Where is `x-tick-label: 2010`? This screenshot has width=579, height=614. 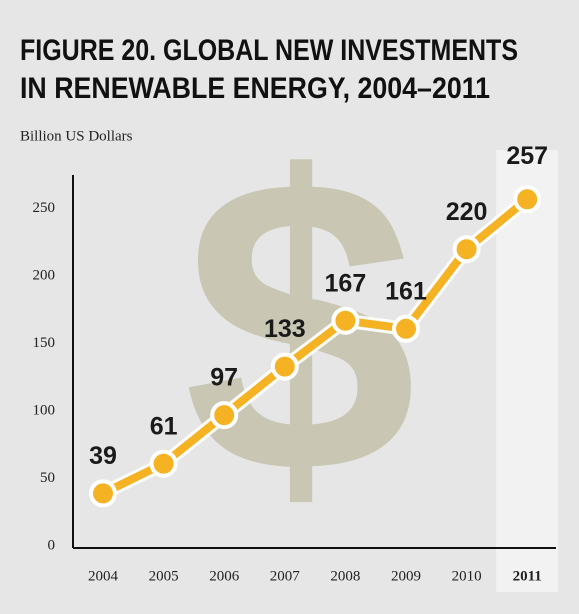
x-tick-label: 2010 is located at coordinates (467, 576).